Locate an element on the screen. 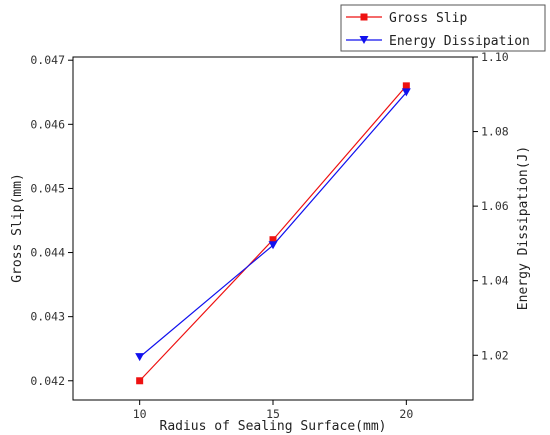  legend: Gross Slip Energy Dissipation is located at coordinates (443, 28).